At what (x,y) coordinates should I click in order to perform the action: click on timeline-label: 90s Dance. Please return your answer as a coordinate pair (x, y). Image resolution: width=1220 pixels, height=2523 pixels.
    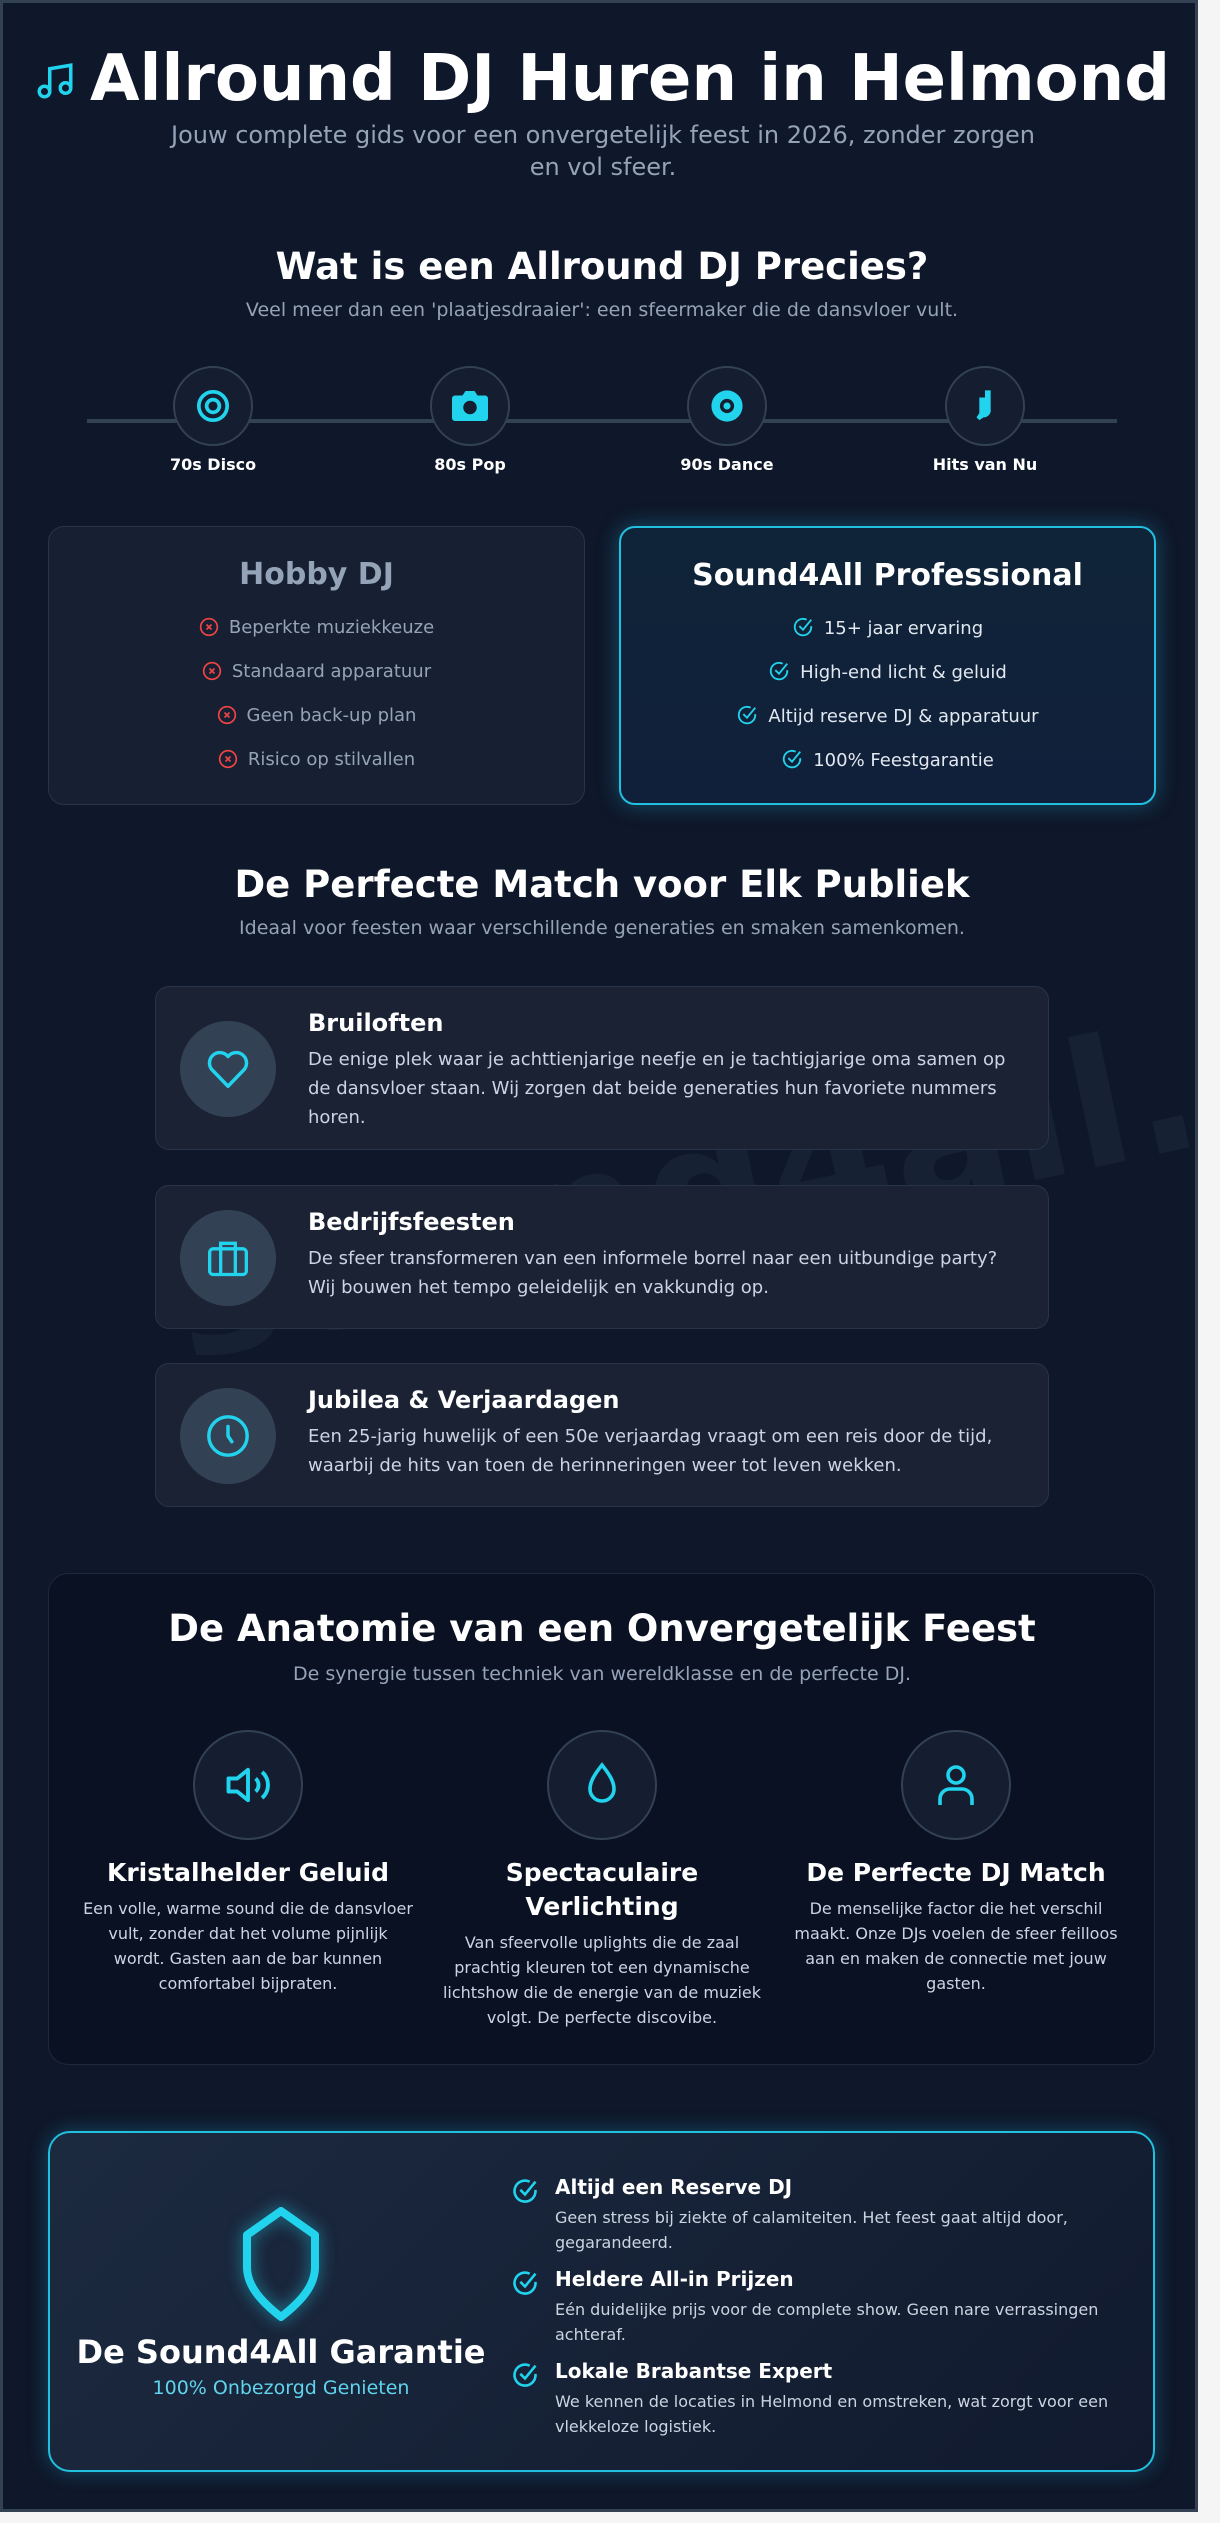
    Looking at the image, I should click on (727, 464).